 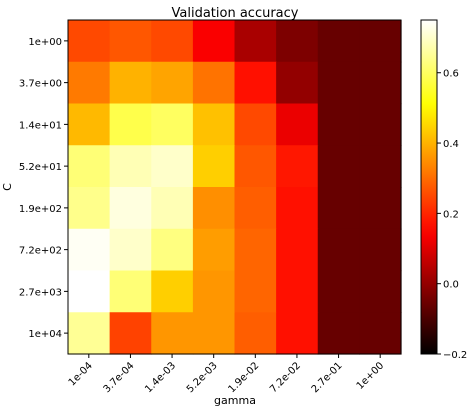 I want to click on y-tick-label: 1.9e+02, so click(x=40, y=209).